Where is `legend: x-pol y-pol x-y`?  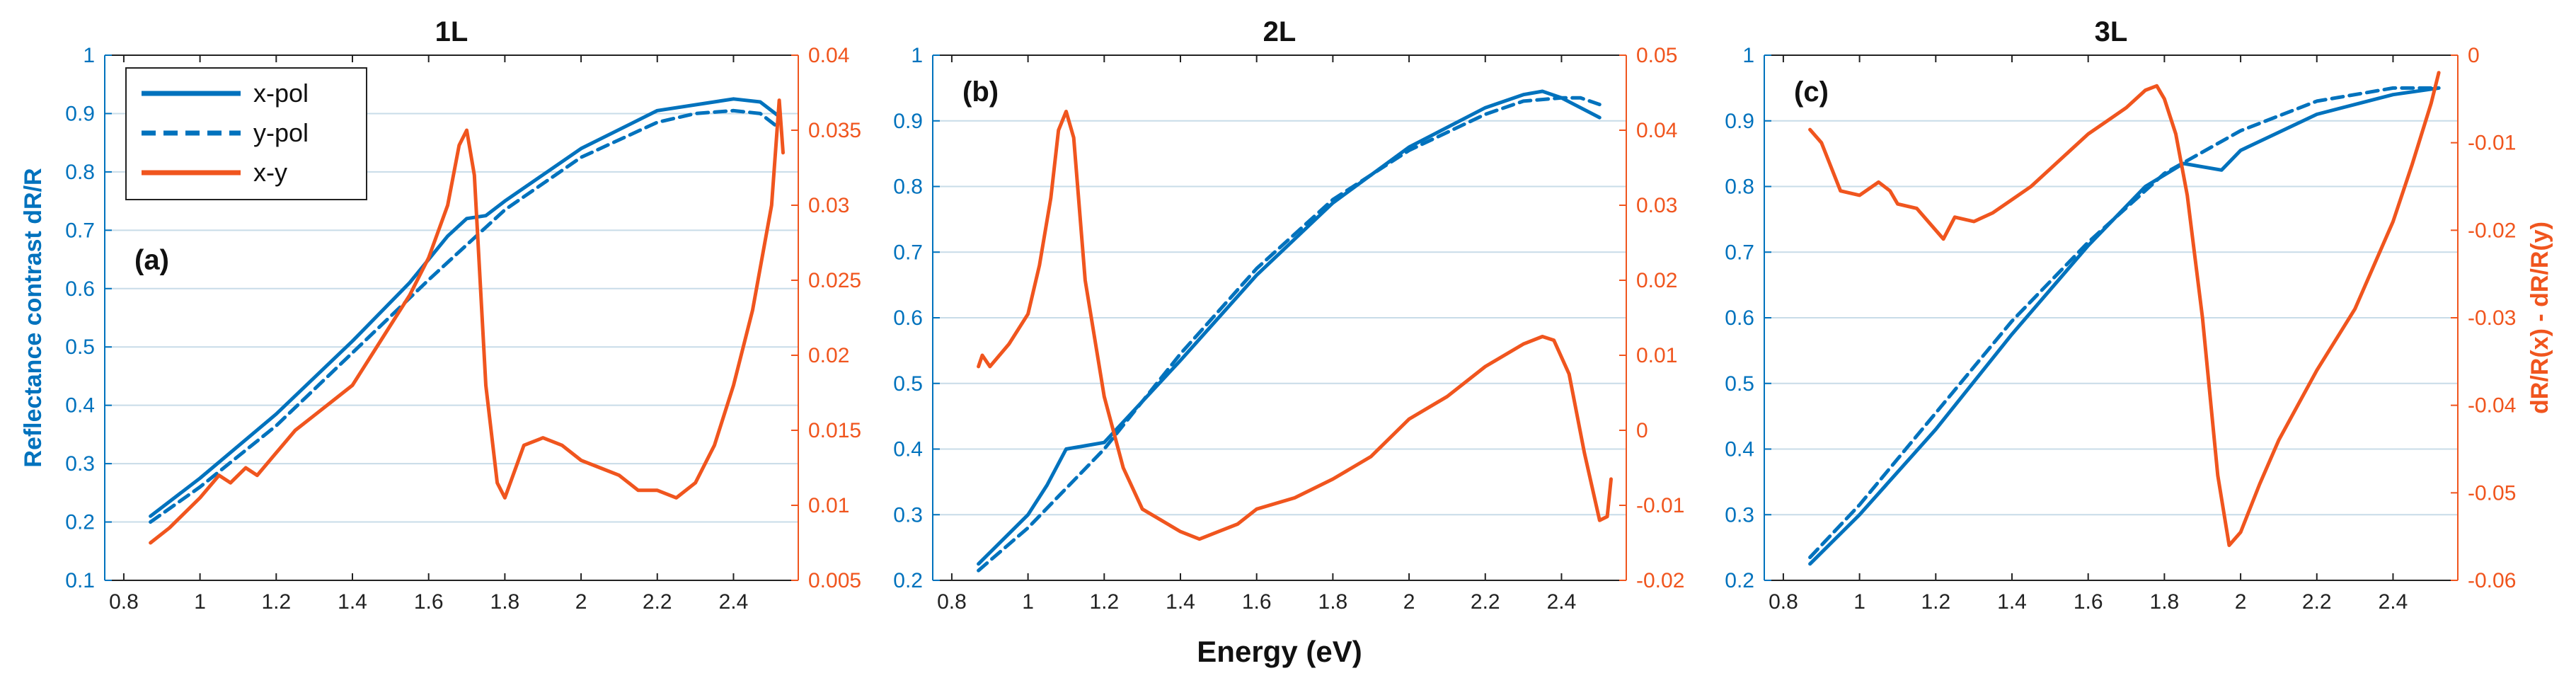
legend: x-pol y-pol x-y is located at coordinates (246, 133).